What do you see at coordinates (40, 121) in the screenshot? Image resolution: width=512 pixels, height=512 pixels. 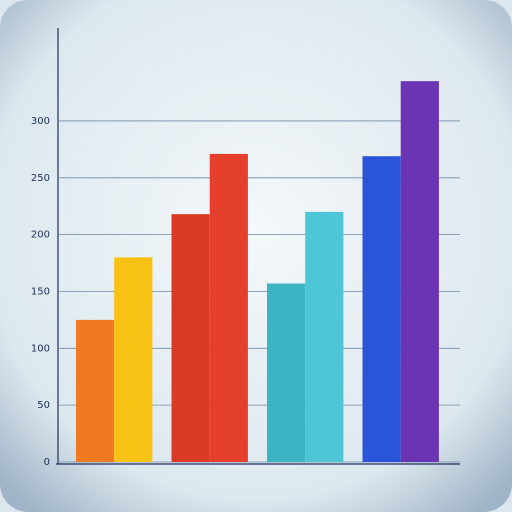 I see `y-tick-label: 300` at bounding box center [40, 121].